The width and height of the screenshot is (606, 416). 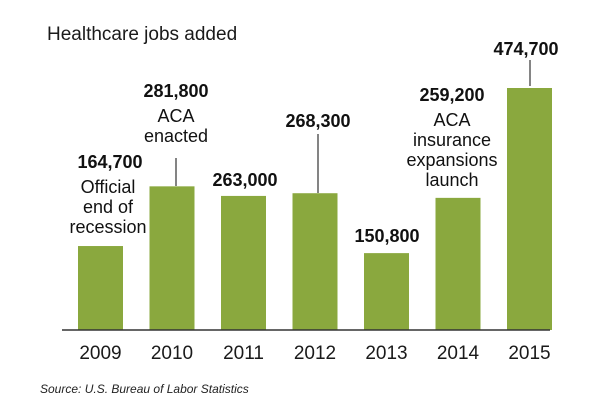 I want to click on annotation-2009-line-2: end of, so click(x=108, y=207).